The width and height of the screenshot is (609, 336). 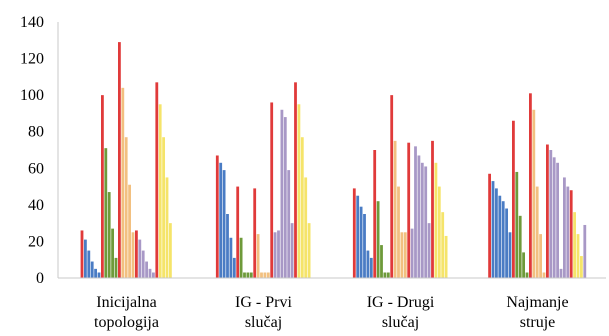 I want to click on x-category-label: IG - Prvi slučaj, so click(x=263, y=312).